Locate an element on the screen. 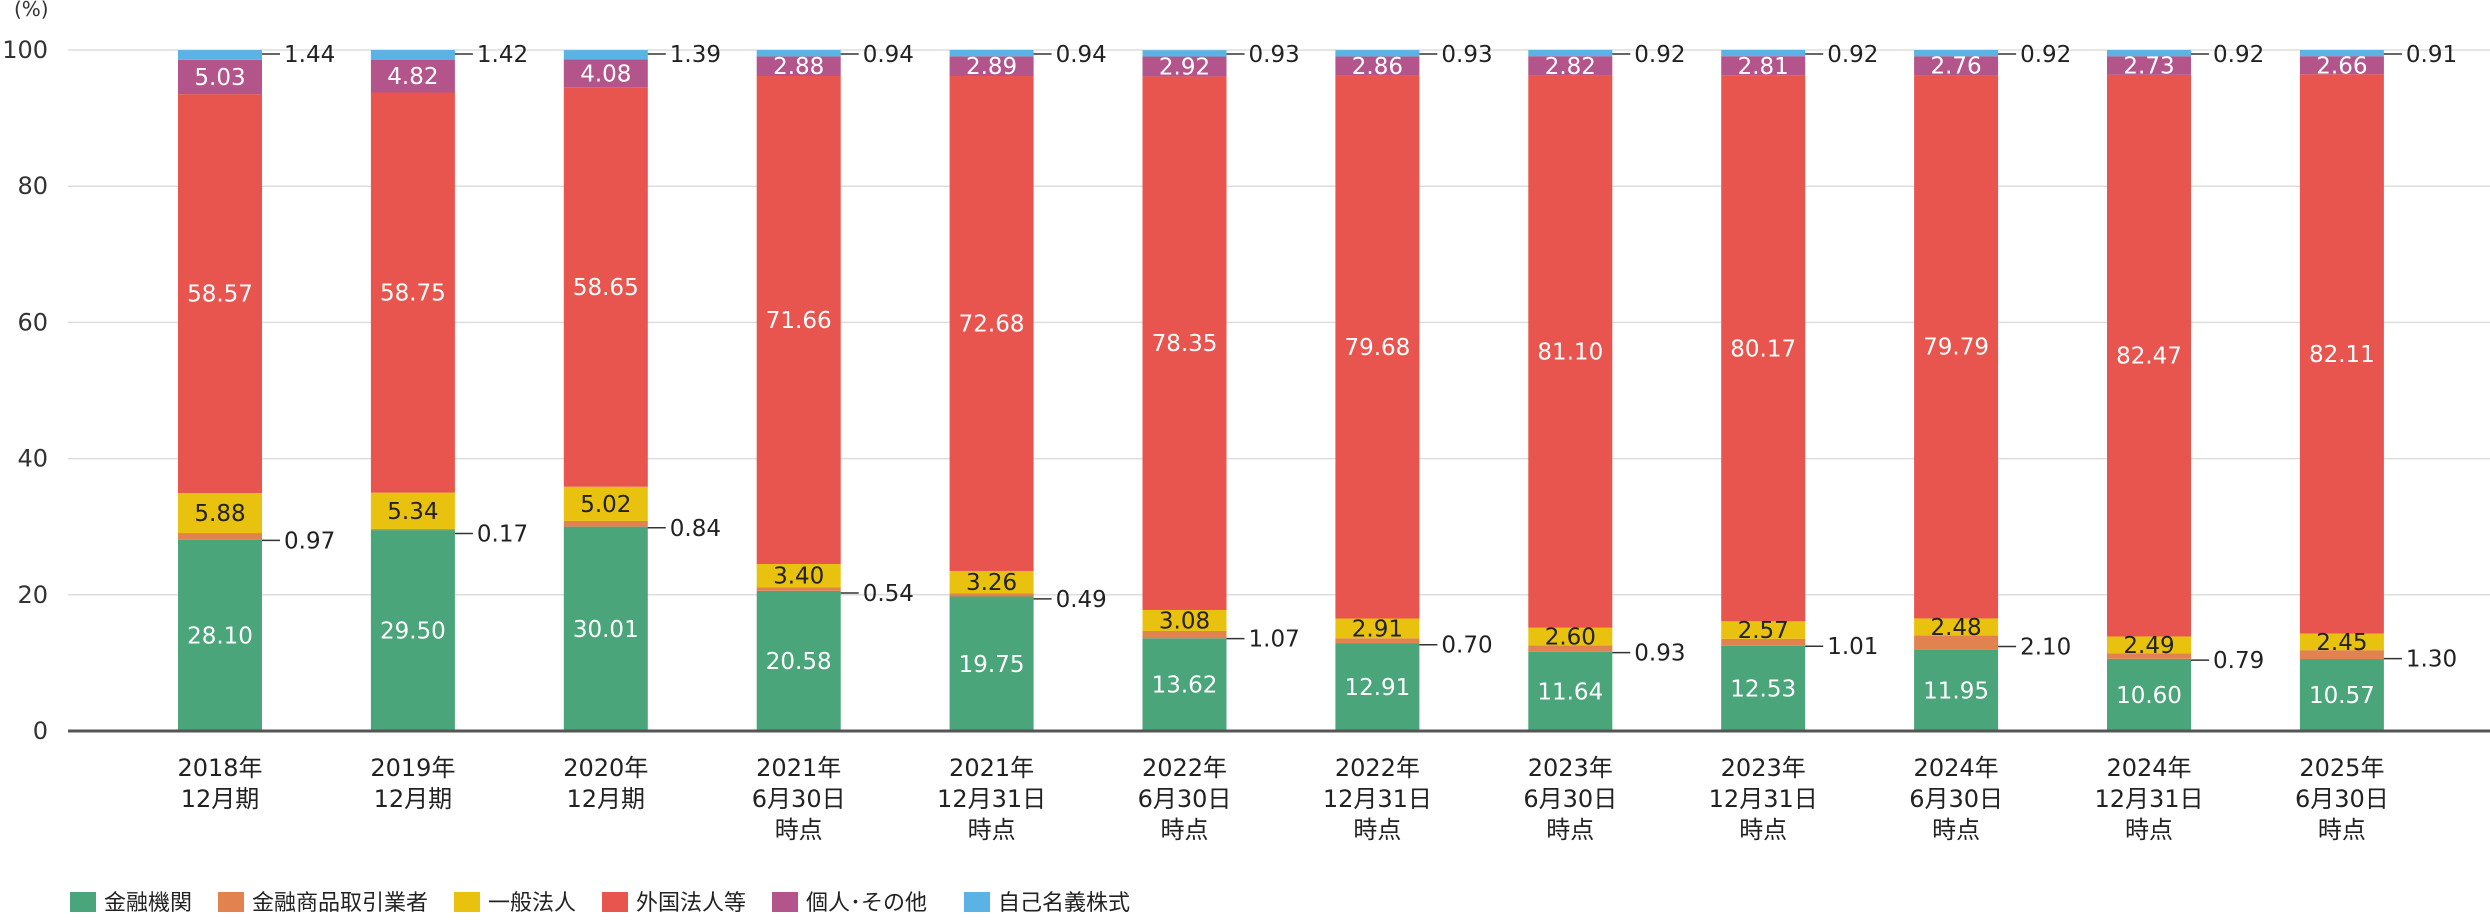  y-tick-label: 40 is located at coordinates (32, 459).